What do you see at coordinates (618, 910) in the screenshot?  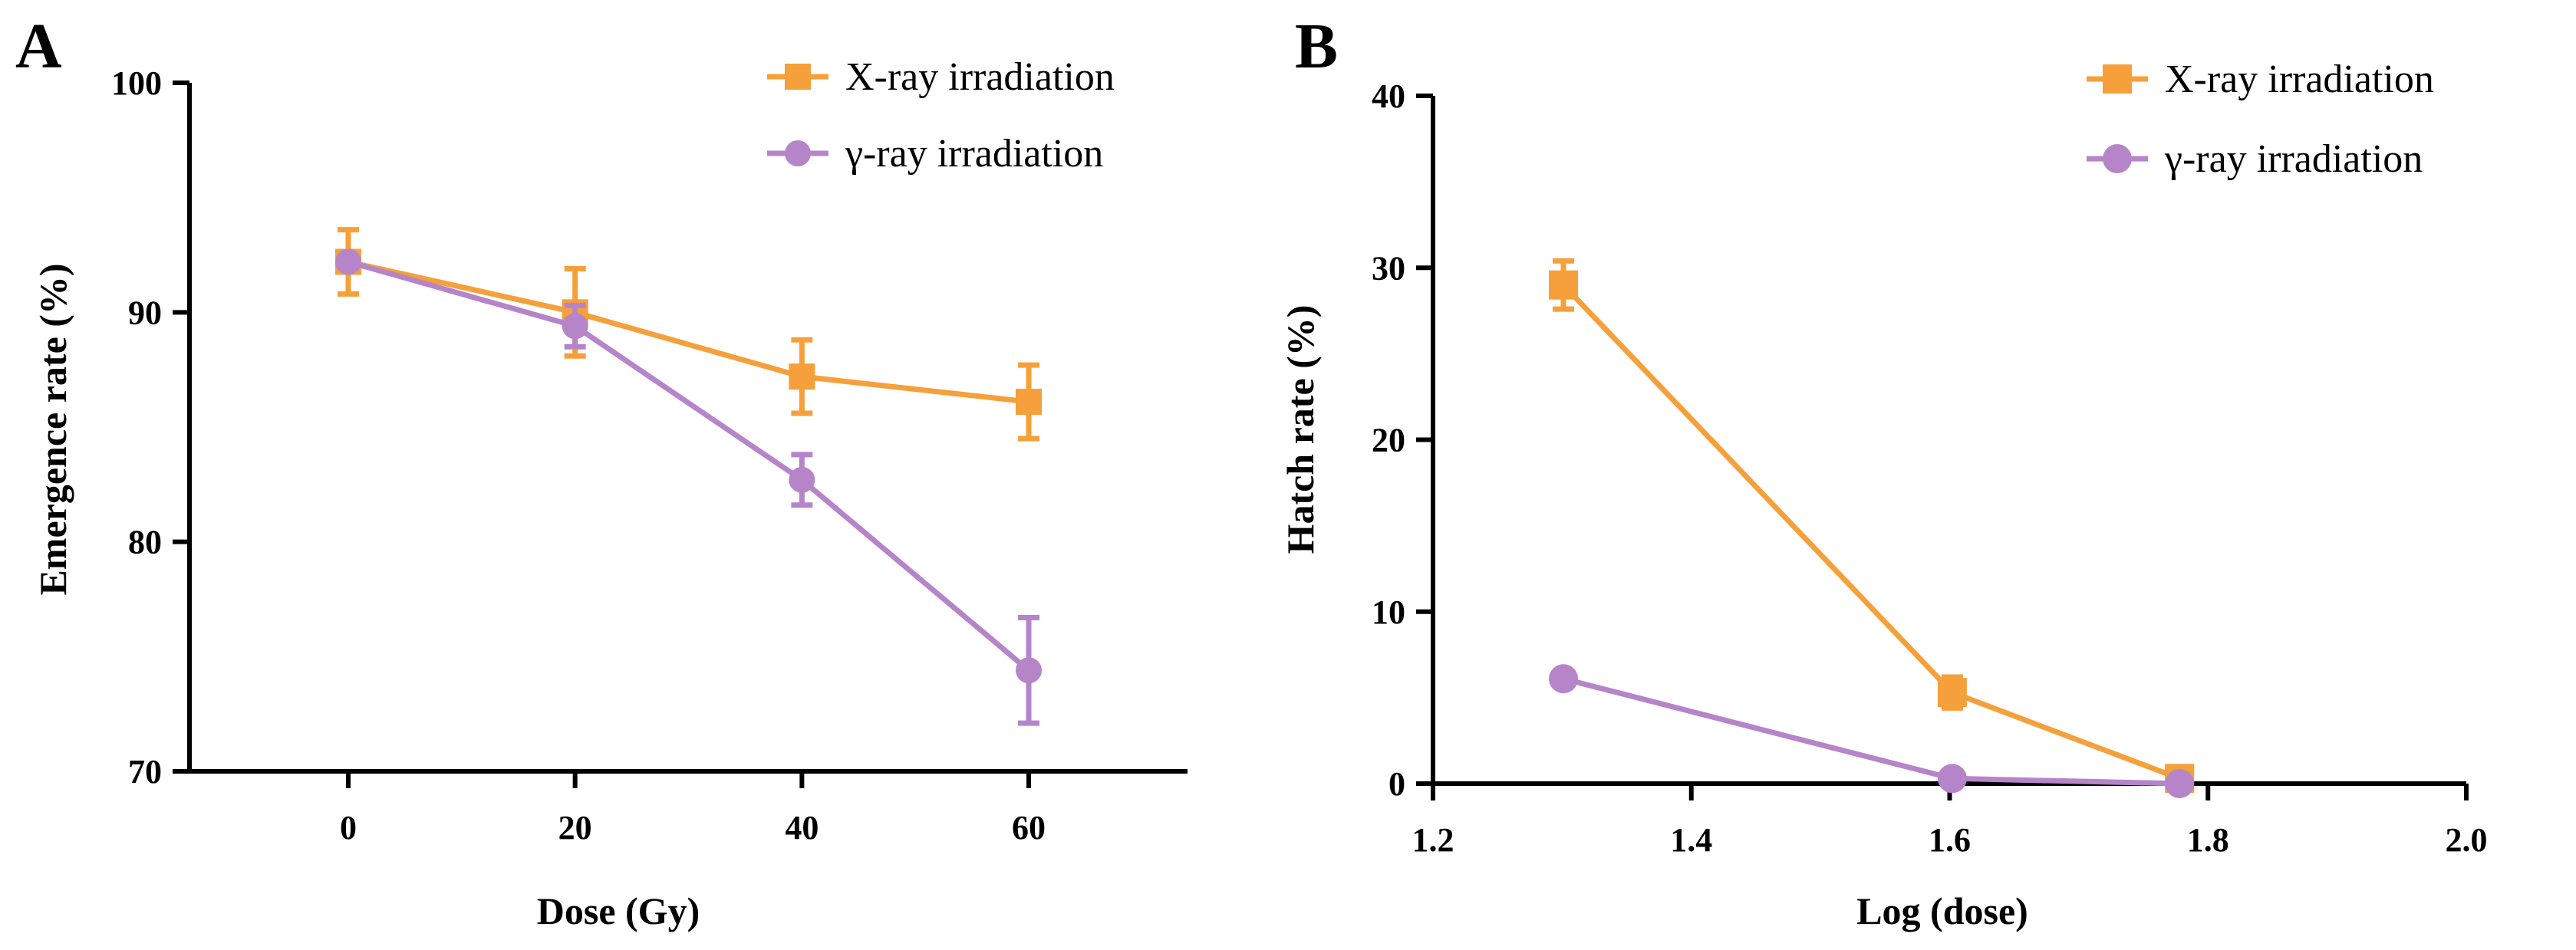 I see `panel-a-x-axis-title: Dose (Gy)` at bounding box center [618, 910].